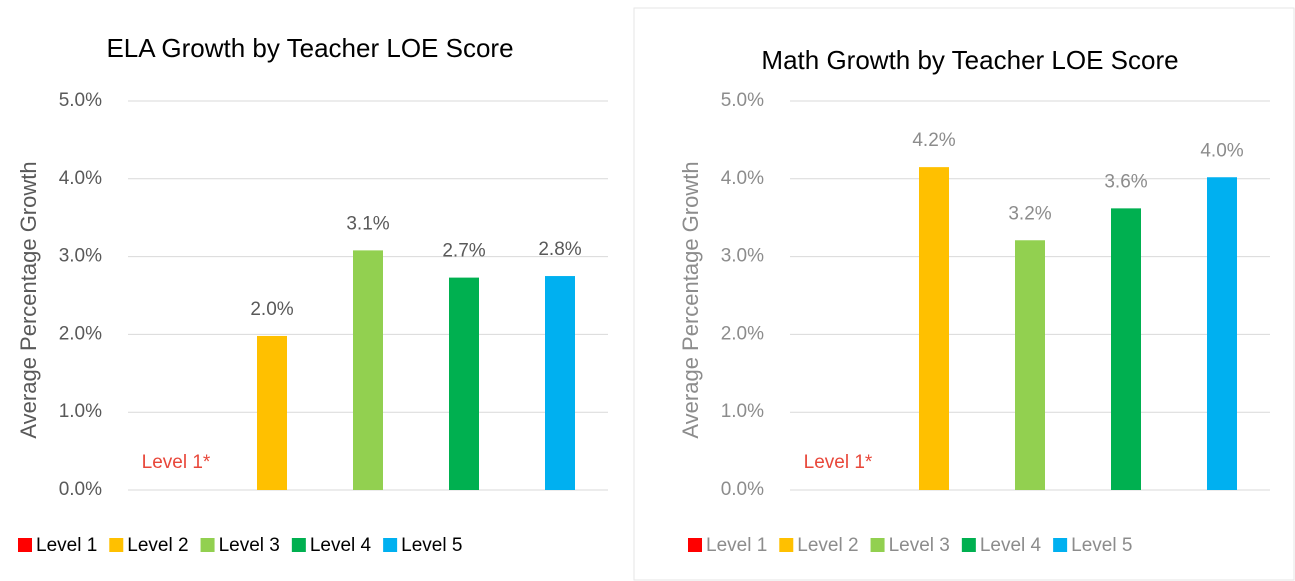  What do you see at coordinates (463, 251) in the screenshot?
I see `data-label: 2.7%` at bounding box center [463, 251].